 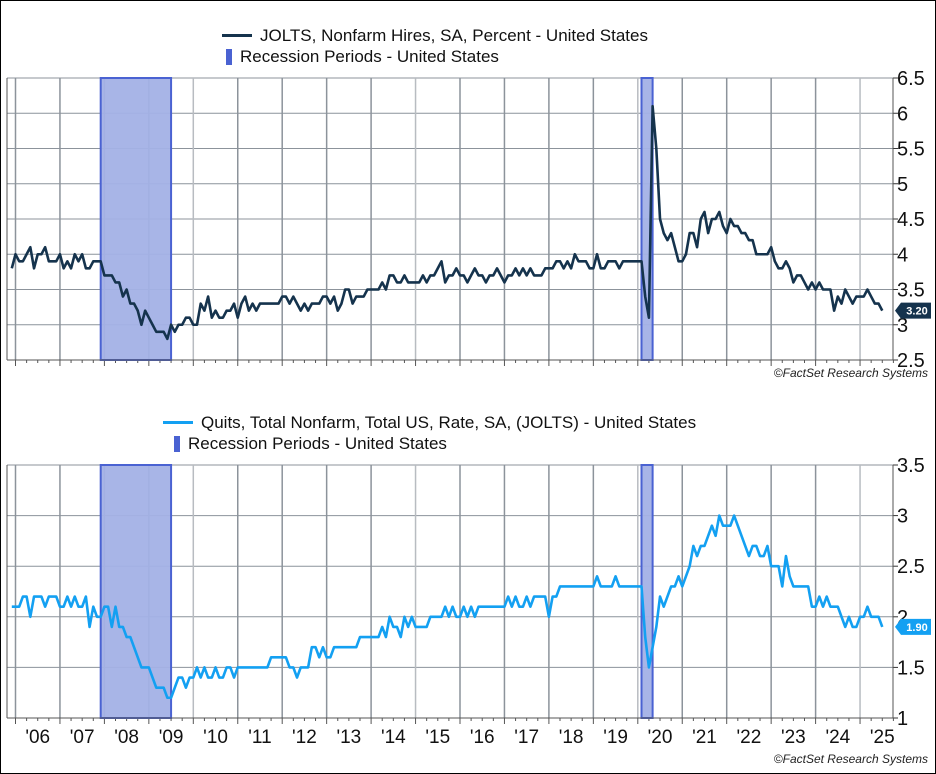 What do you see at coordinates (902, 185) in the screenshot?
I see `y-tick-label: 5` at bounding box center [902, 185].